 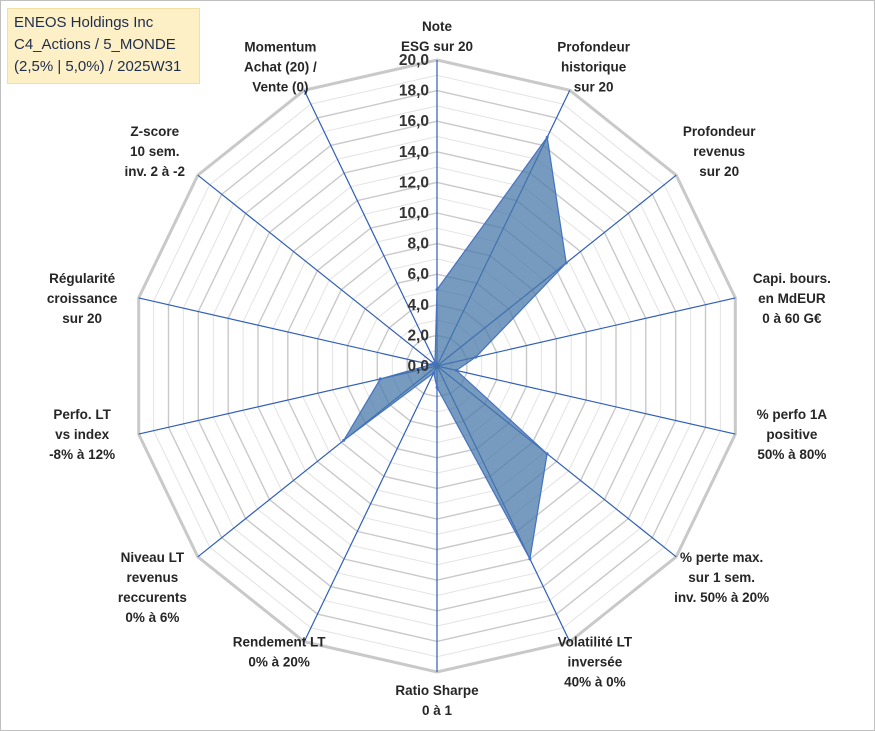 What do you see at coordinates (721, 597) in the screenshot?
I see `category-label-line: inv. 50% à 20%` at bounding box center [721, 597].